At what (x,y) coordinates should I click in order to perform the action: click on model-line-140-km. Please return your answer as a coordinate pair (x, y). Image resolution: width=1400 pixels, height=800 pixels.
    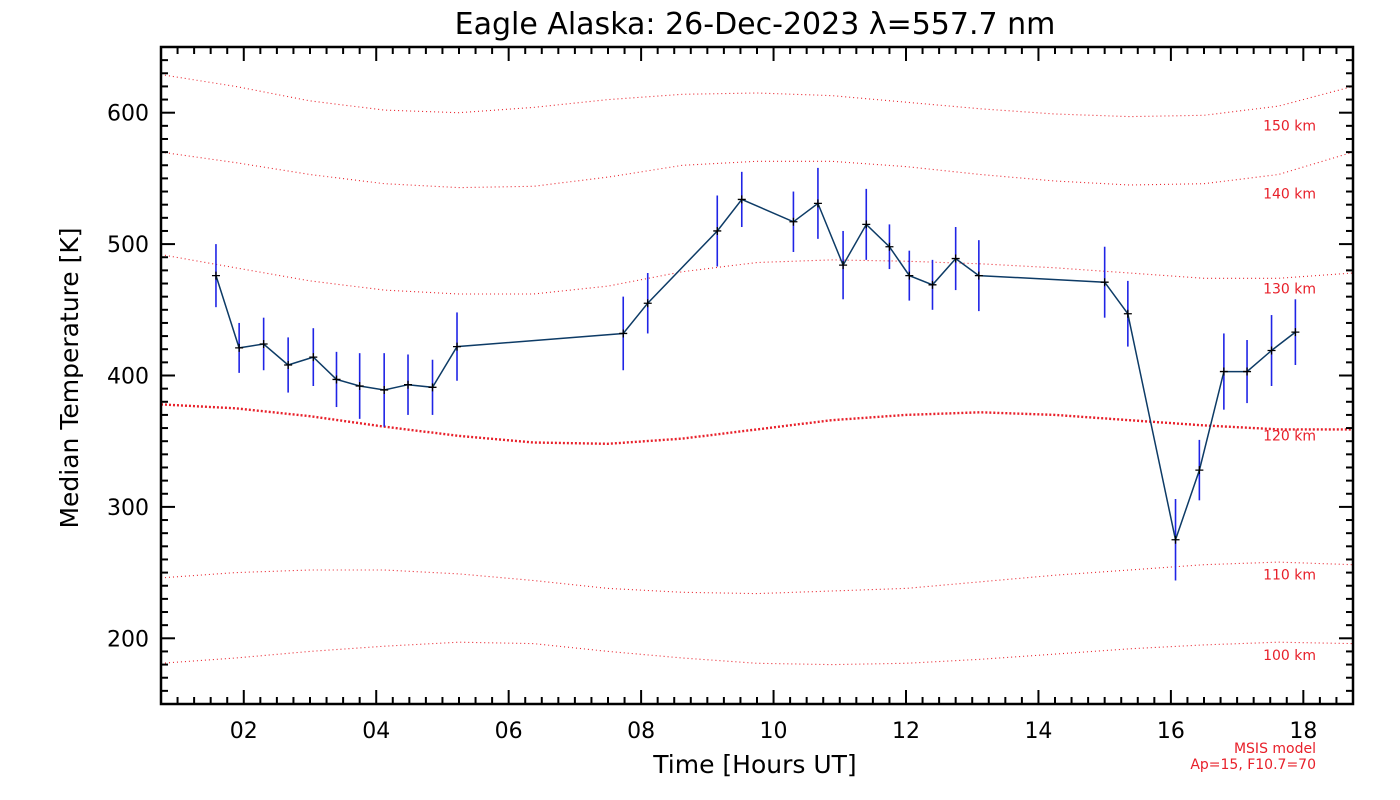
    Looking at the image, I should click on (757, 170).